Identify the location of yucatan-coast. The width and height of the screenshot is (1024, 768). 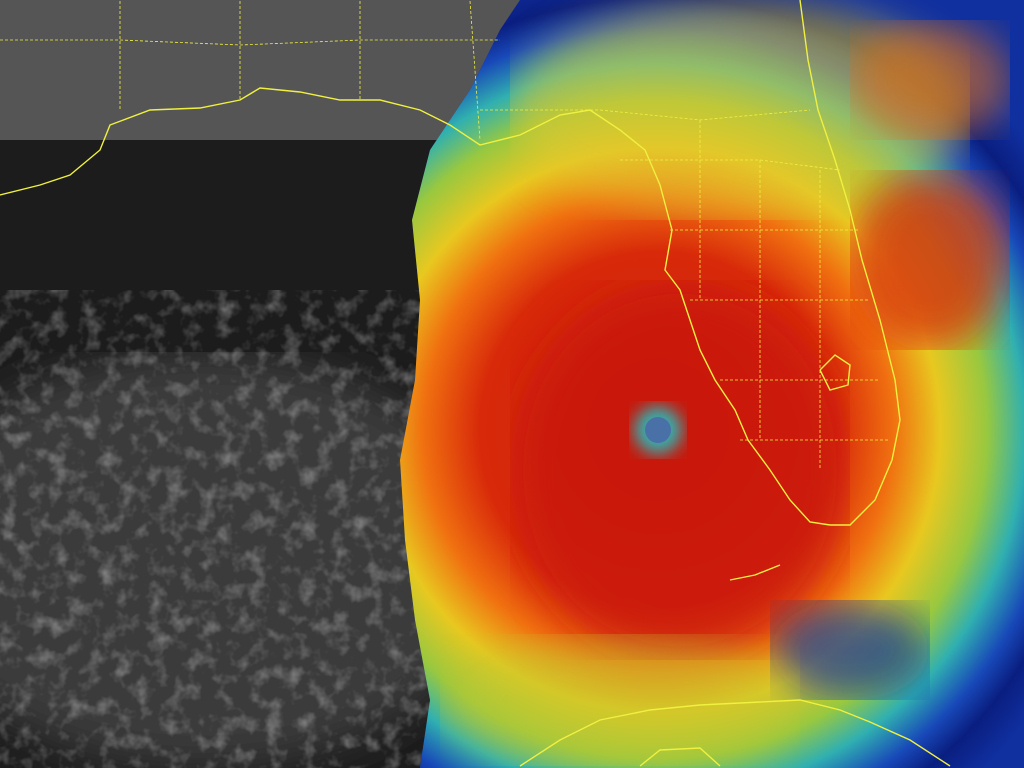
(680, 757).